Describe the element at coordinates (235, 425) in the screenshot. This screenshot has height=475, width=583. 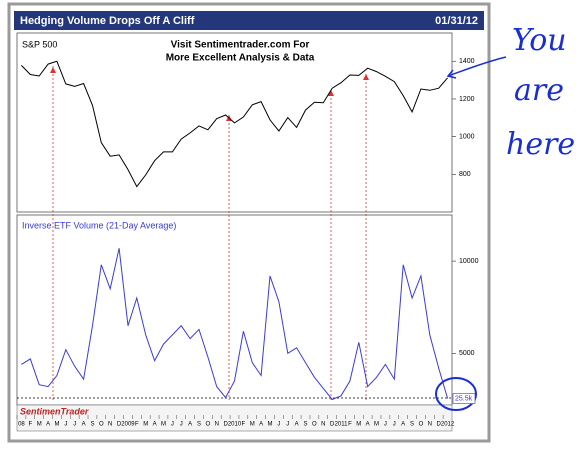
I see `x-tick-label: 2010` at that location.